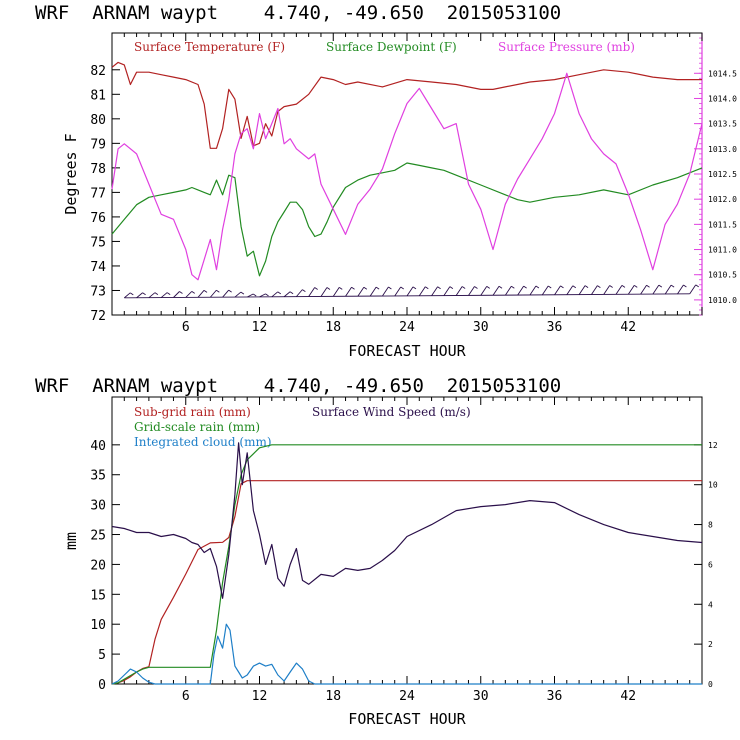  Describe the element at coordinates (710, 644) in the screenshot. I see `y2-tick-label: 2` at that location.